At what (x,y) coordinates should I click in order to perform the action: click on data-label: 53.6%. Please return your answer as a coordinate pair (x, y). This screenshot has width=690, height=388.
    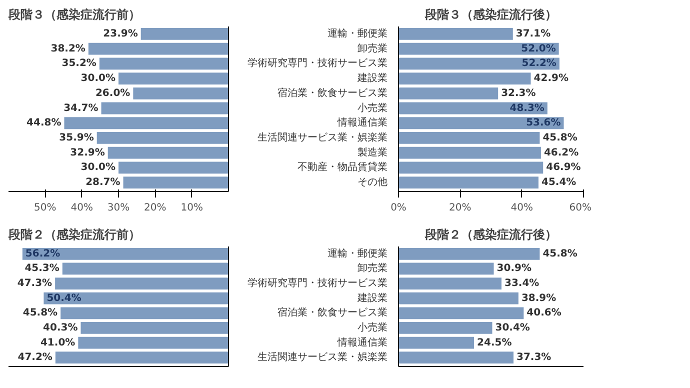
    Looking at the image, I should click on (543, 123).